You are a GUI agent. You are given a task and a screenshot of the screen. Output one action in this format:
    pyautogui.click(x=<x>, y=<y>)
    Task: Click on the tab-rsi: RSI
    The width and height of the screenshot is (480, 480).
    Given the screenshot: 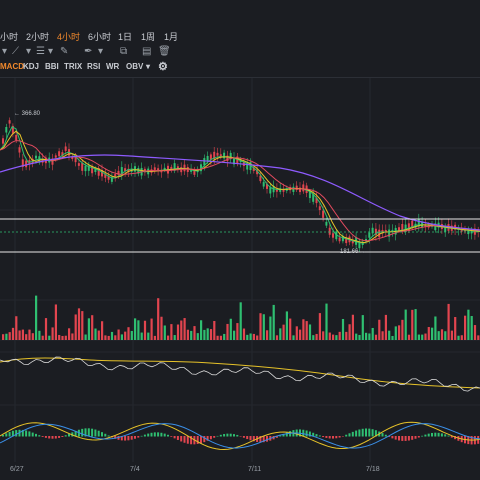 What is the action you would take?
    pyautogui.click(x=94, y=66)
    